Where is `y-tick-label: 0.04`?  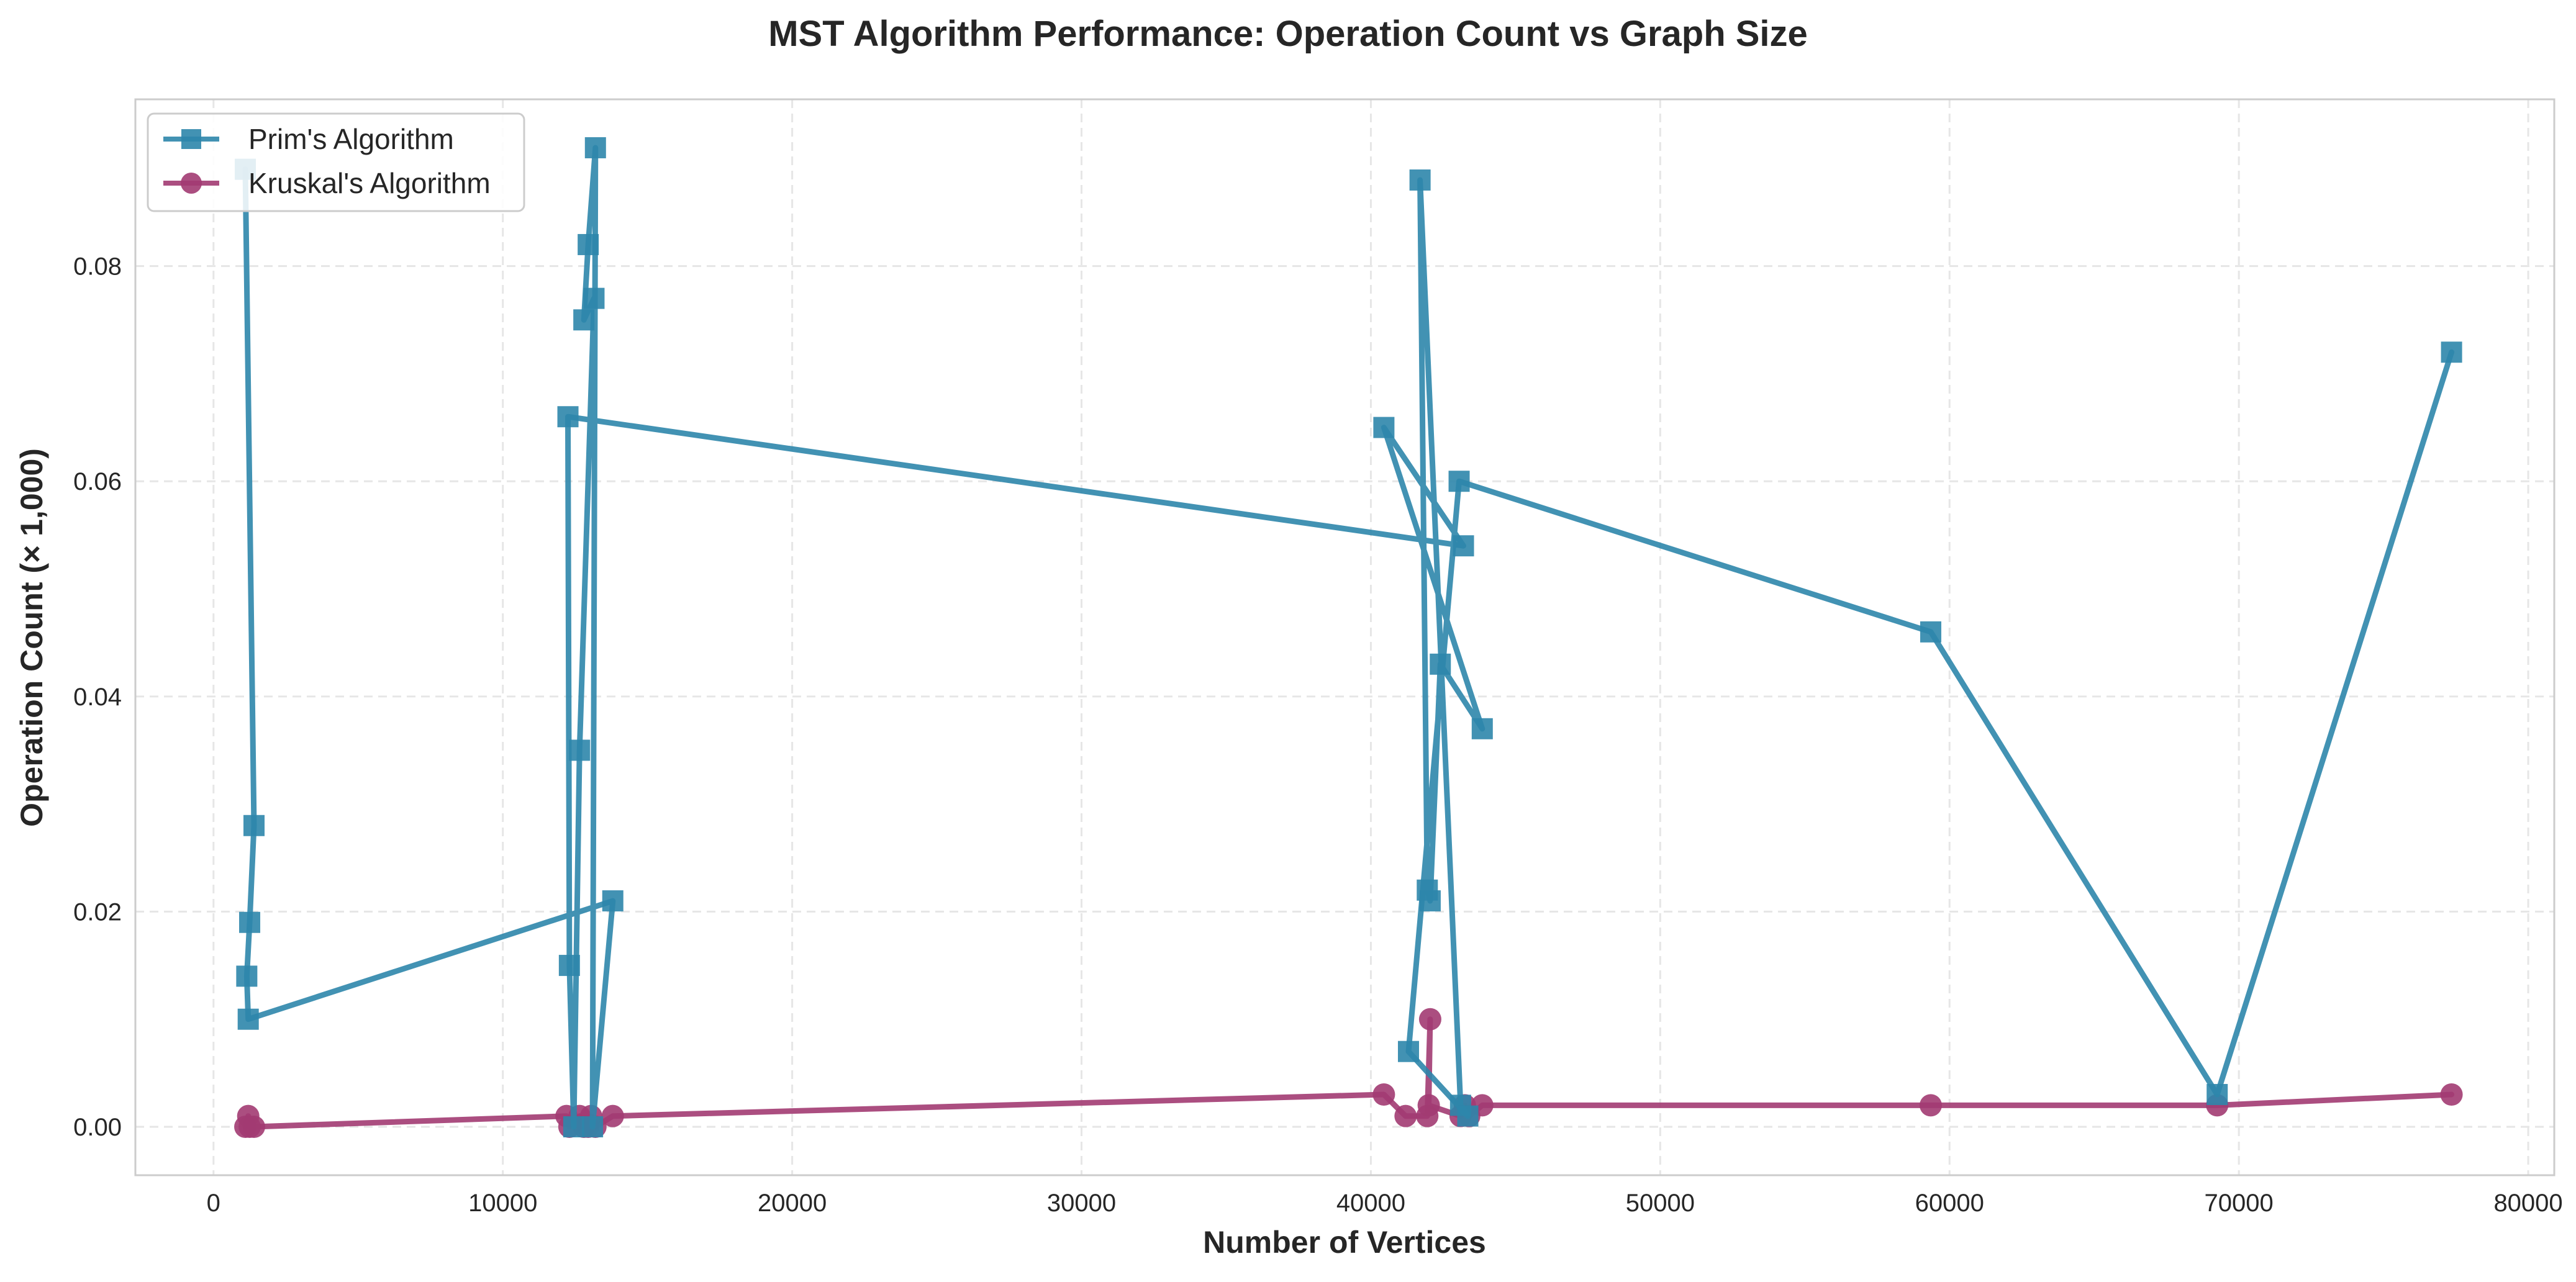
y-tick-label: 0.04 is located at coordinates (97, 697).